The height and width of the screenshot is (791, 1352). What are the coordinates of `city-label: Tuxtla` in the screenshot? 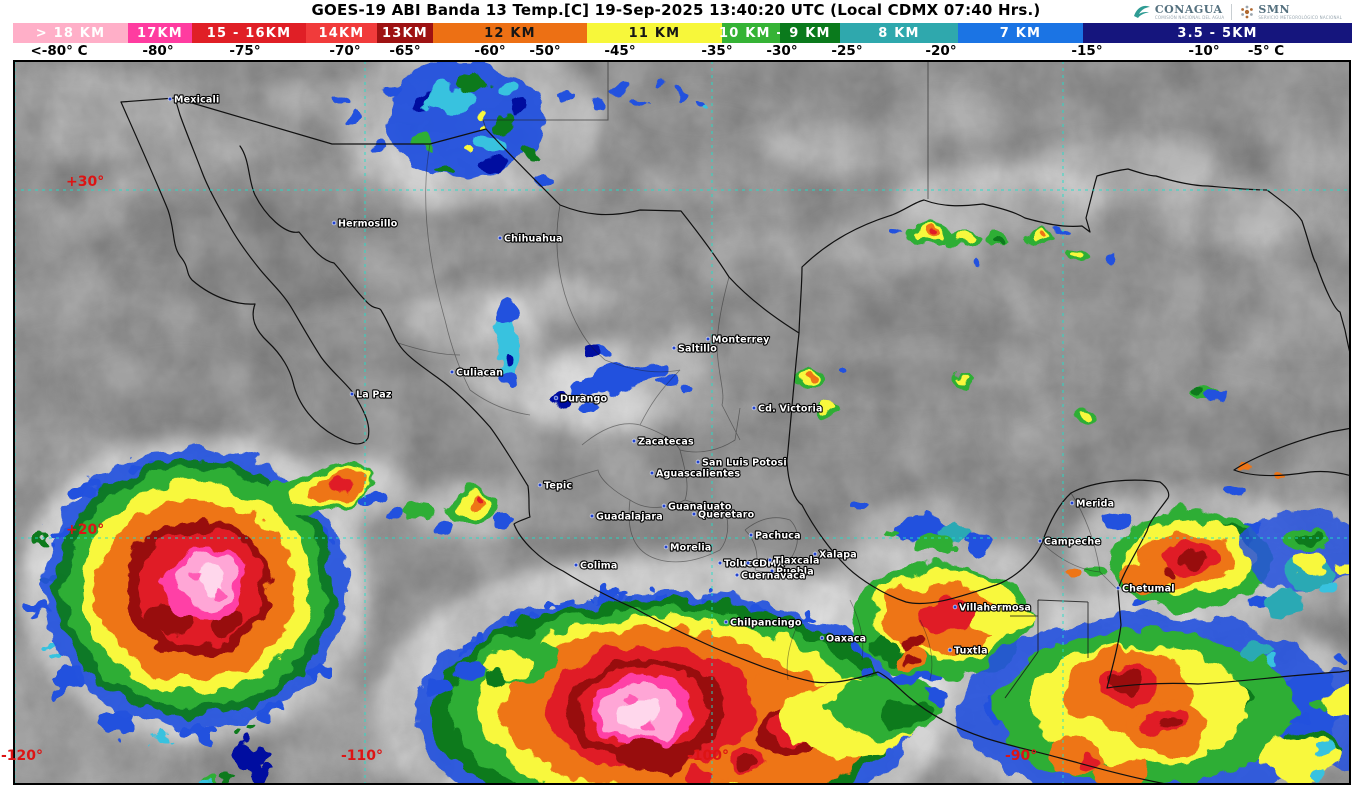 It's located at (971, 651).